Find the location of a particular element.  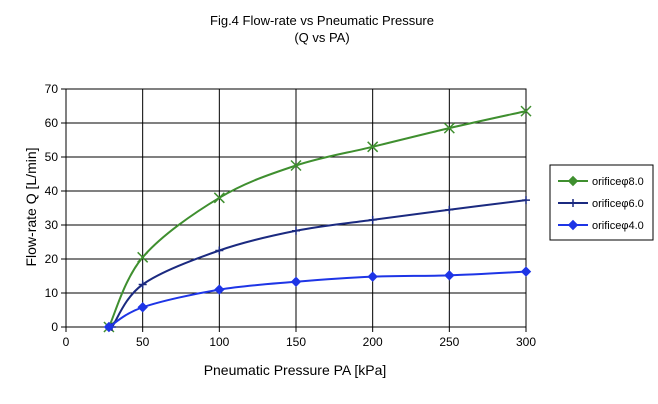

y-tick-label: 0 is located at coordinates (54, 327).